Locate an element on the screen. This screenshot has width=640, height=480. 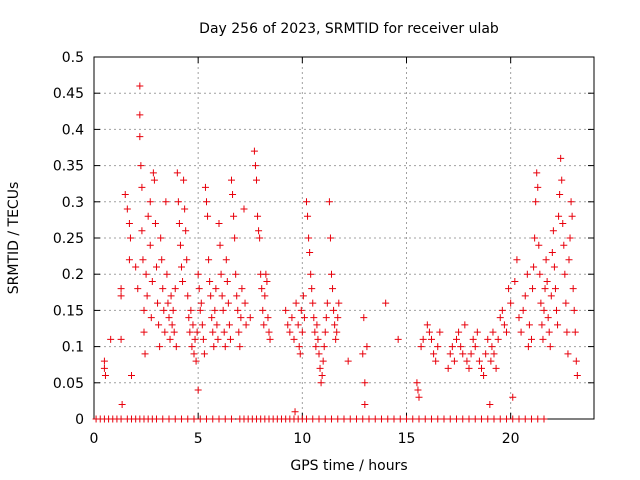
y-tick-label: 0 is located at coordinates (79, 420).